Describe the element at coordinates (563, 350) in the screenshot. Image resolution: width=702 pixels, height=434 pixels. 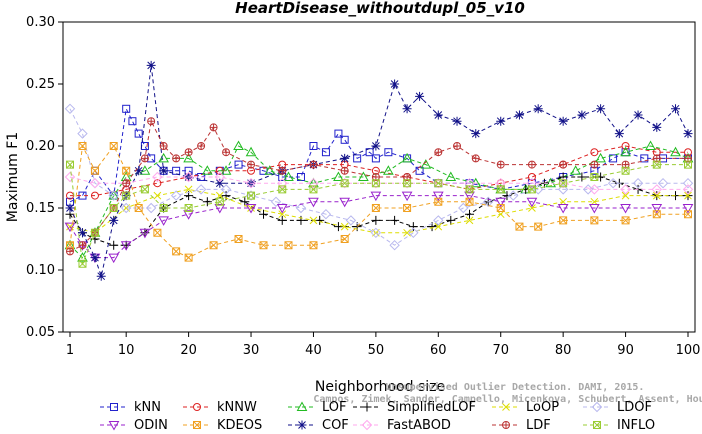
I see `x-tick-label: 80` at that location.